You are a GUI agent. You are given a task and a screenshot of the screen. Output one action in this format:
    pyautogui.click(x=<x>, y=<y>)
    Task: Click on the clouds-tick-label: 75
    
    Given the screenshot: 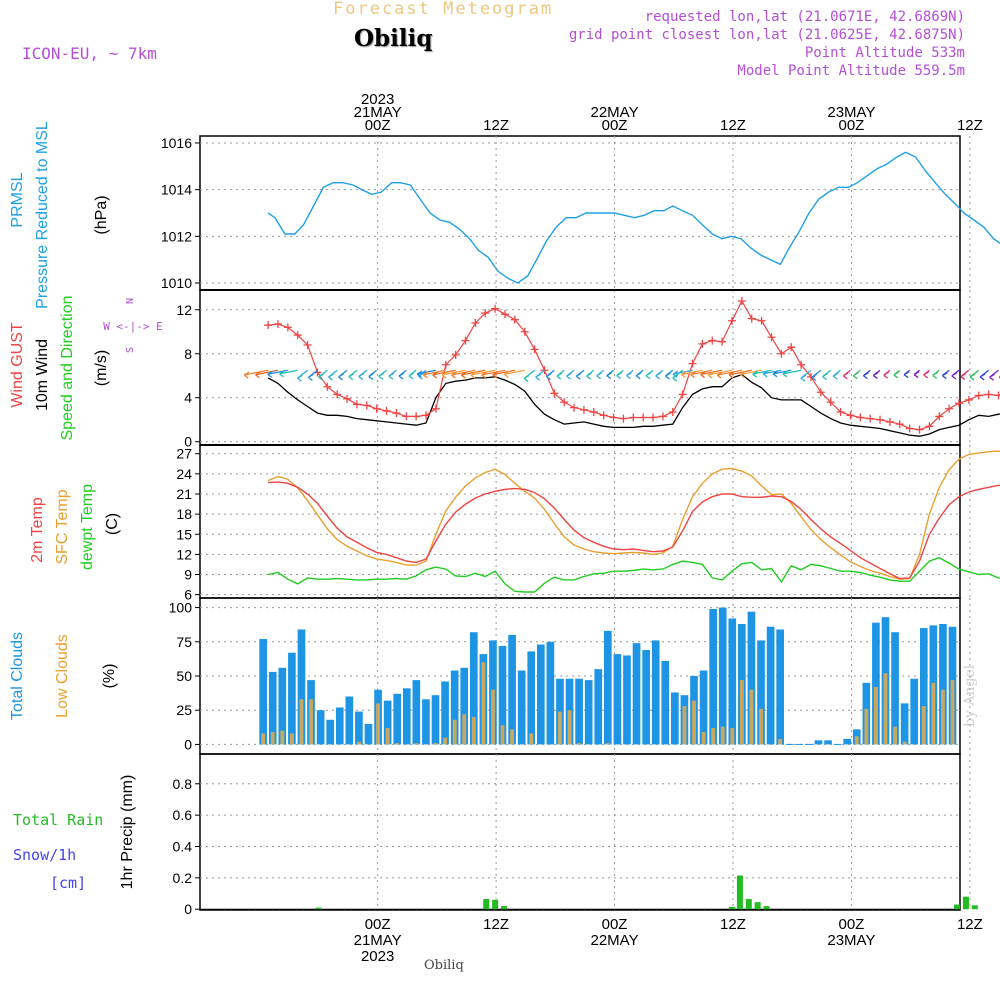 What is the action you would take?
    pyautogui.click(x=184, y=642)
    